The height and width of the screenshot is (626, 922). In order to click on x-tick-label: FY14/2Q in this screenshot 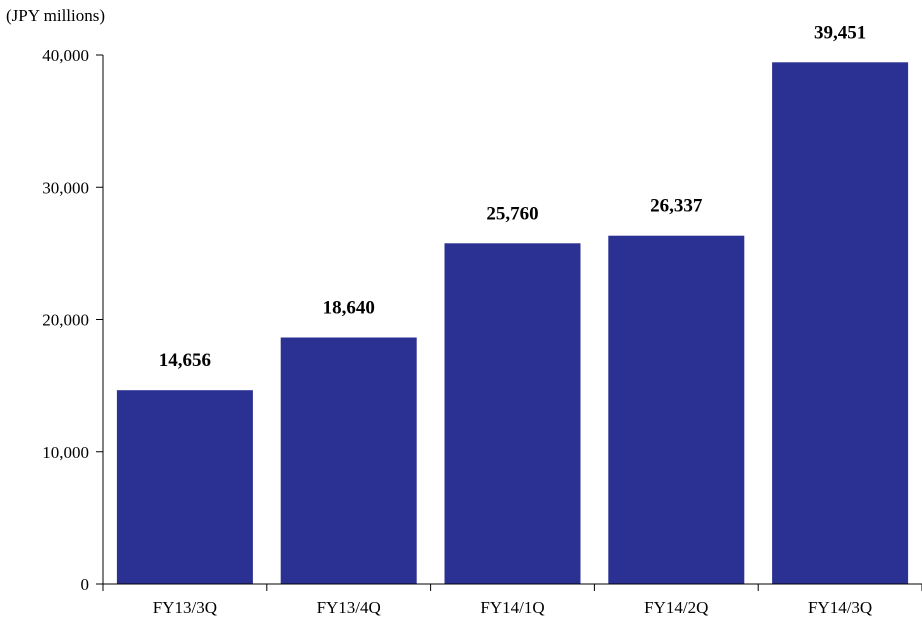, I will do `click(676, 607)`.